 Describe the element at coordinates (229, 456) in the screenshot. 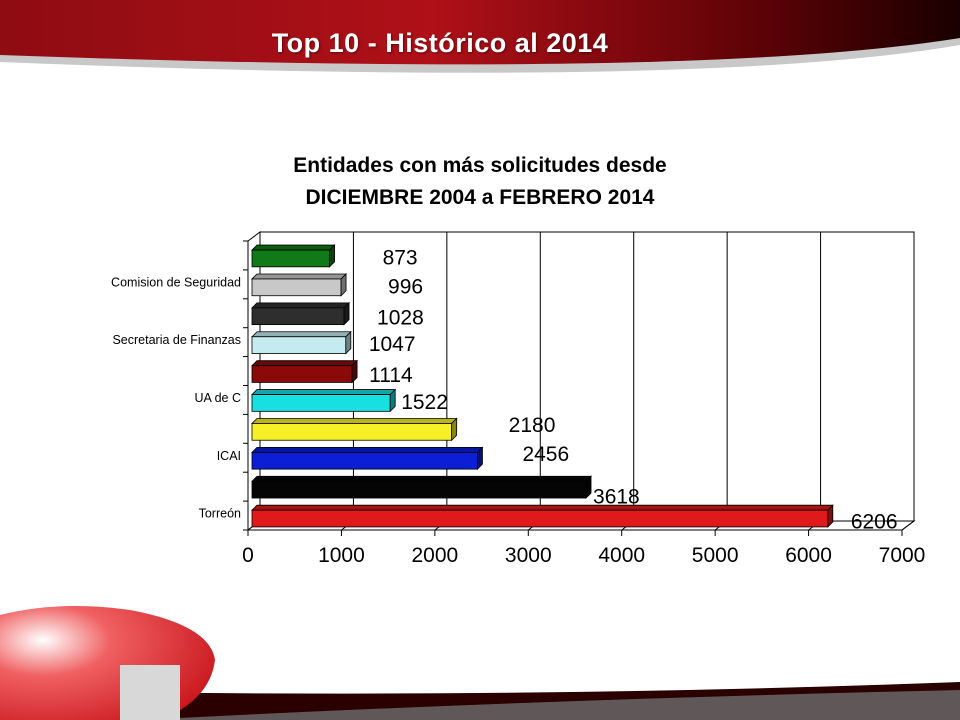

I see `y-category-label: ICAI` at that location.